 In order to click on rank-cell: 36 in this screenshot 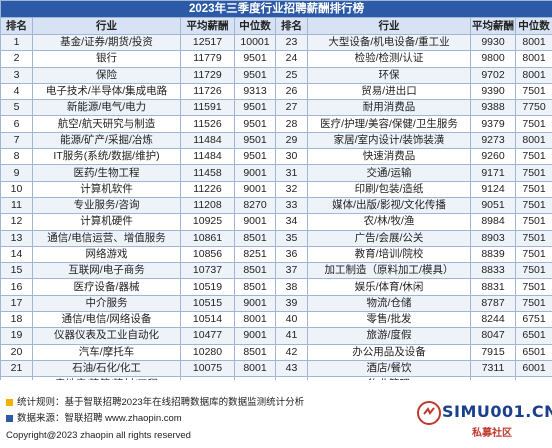, I will do `click(291, 254)`.